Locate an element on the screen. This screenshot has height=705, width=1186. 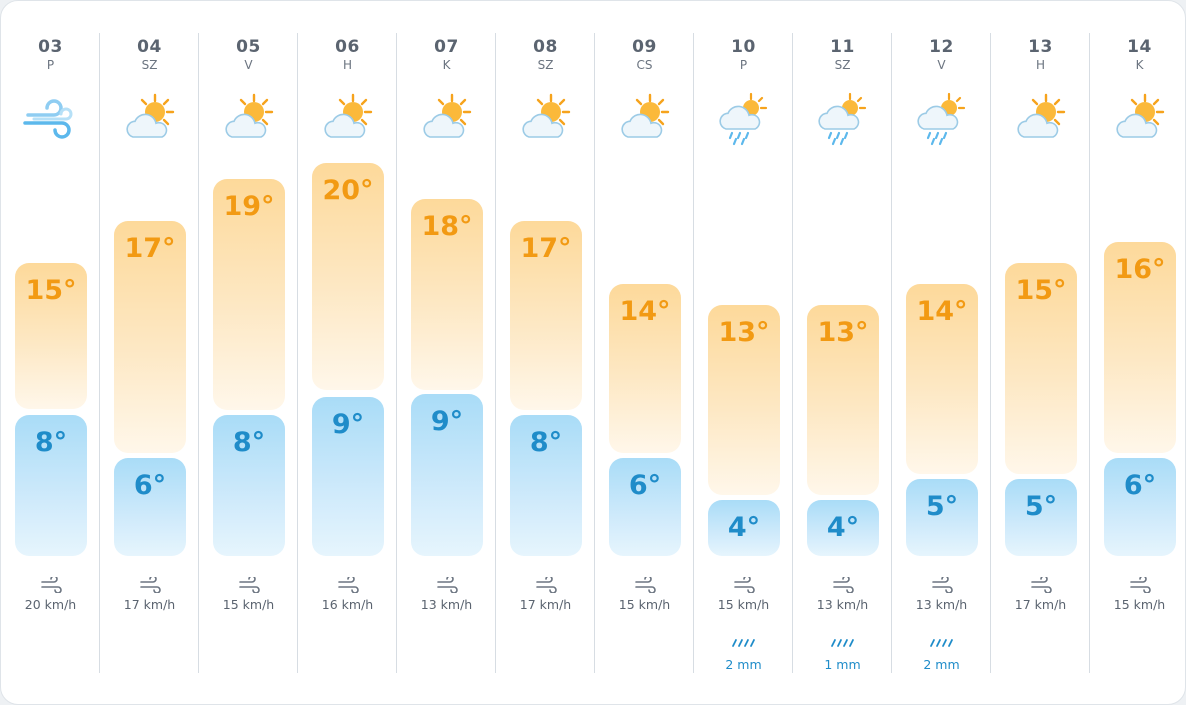
low-temp: 6° is located at coordinates (645, 485).